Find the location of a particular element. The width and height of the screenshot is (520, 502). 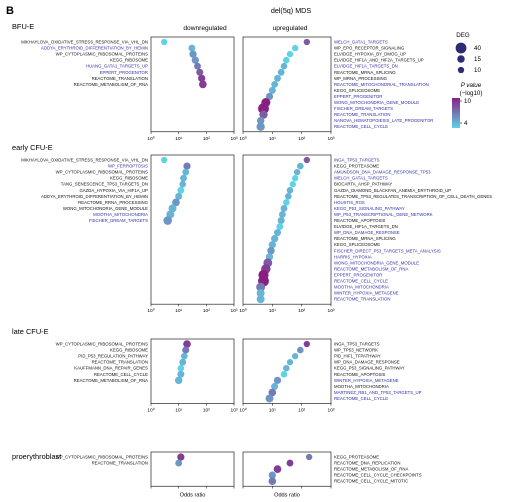

term-label-up: ELVIDGE_HIF1A_TARGETS_DN is located at coordinates (366, 66).